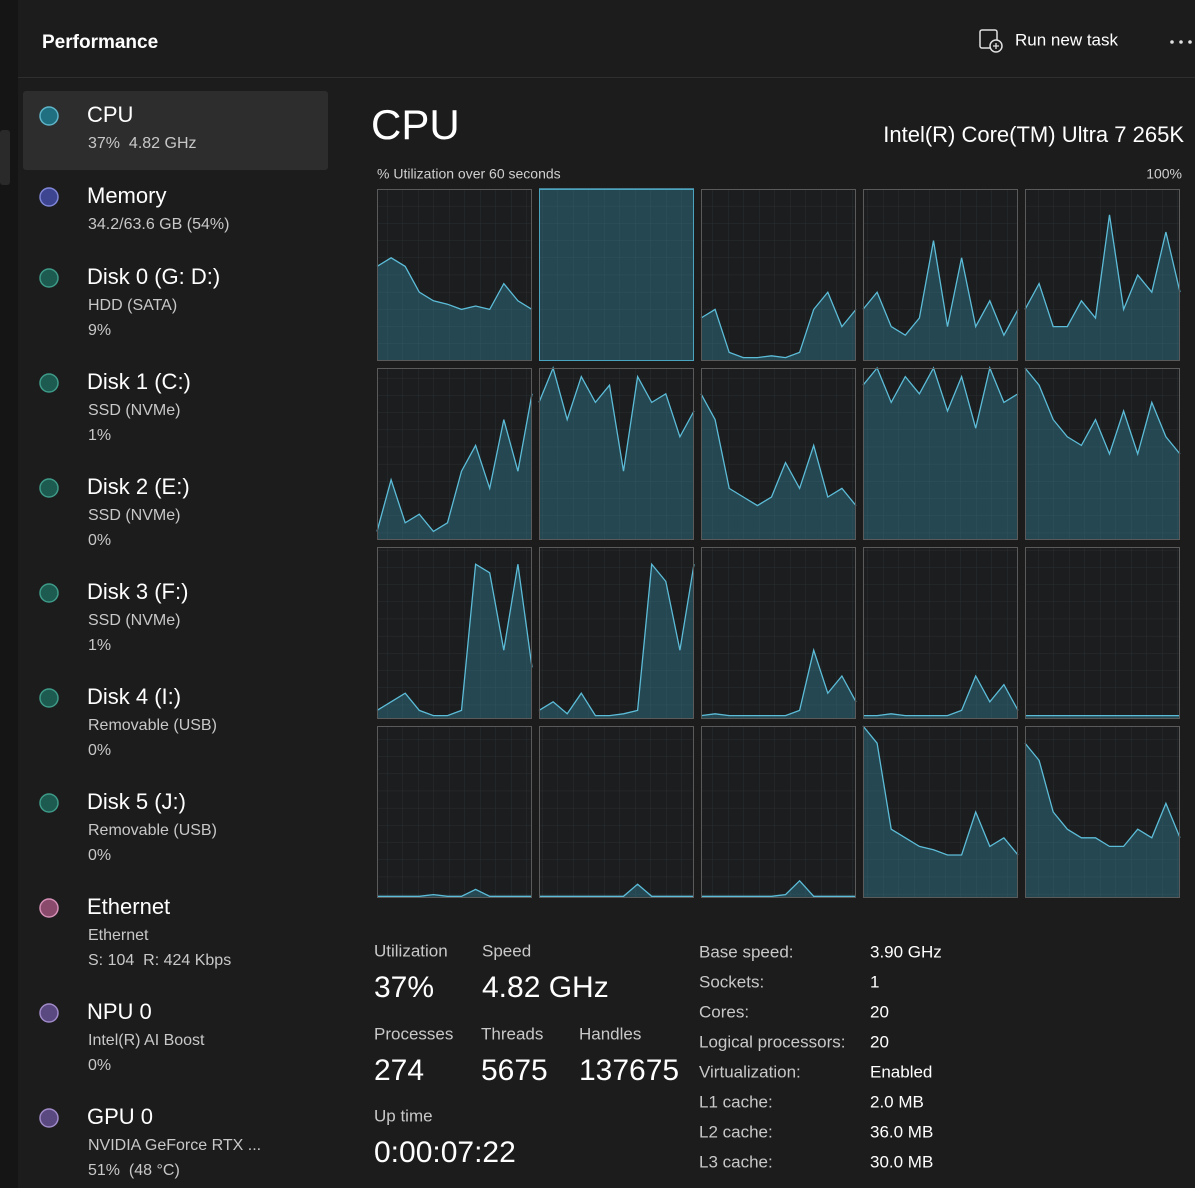 The height and width of the screenshot is (1188, 1195). What do you see at coordinates (128, 721) in the screenshot?
I see `sidebar-item: Disk 4 (I:) Removable (USB) 0%` at bounding box center [128, 721].